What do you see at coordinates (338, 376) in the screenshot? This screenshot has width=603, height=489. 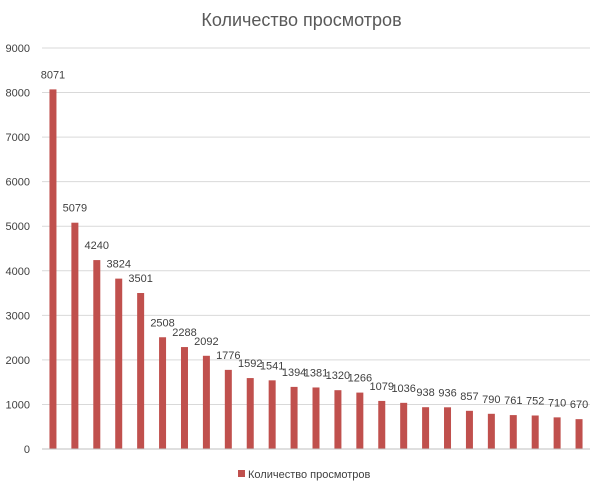 I see `data-label: 1320` at bounding box center [338, 376].